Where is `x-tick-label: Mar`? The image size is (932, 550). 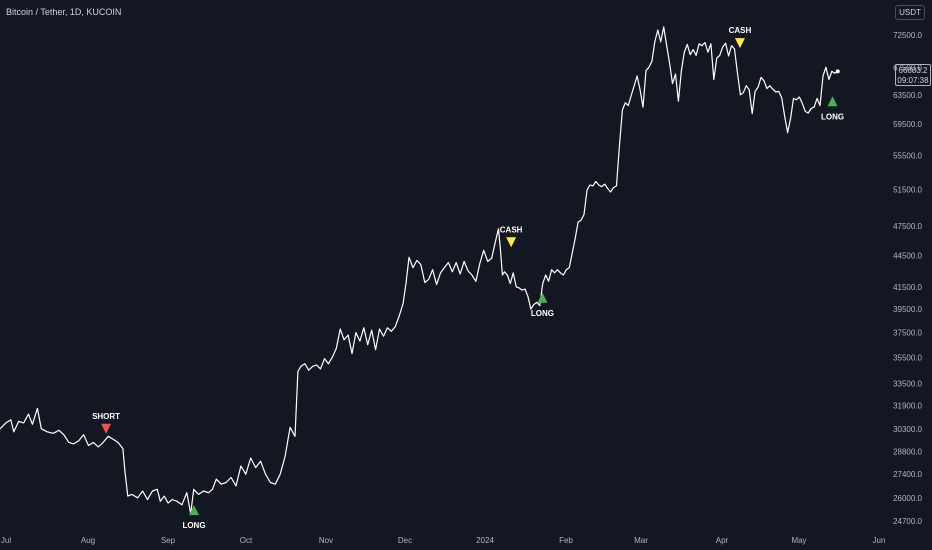 x-tick-label: Mar is located at coordinates (641, 540).